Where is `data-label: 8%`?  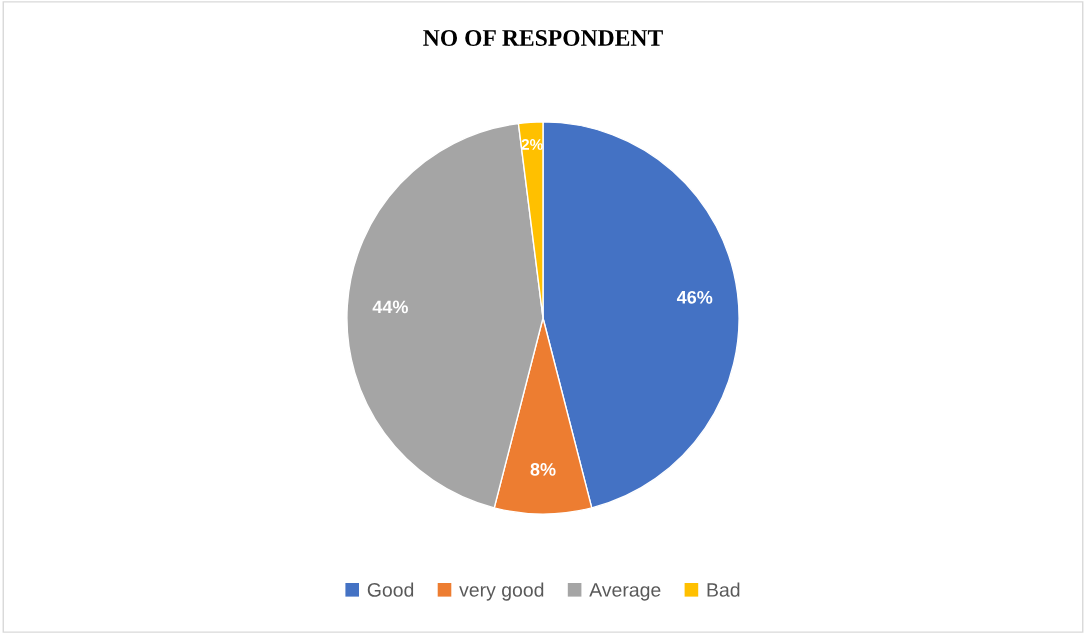
data-label: 8% is located at coordinates (543, 469).